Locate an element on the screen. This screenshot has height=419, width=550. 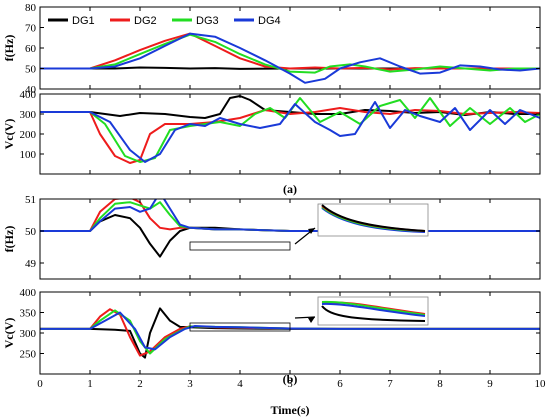
series-dg4-a-f is located at coordinates (290, 58).